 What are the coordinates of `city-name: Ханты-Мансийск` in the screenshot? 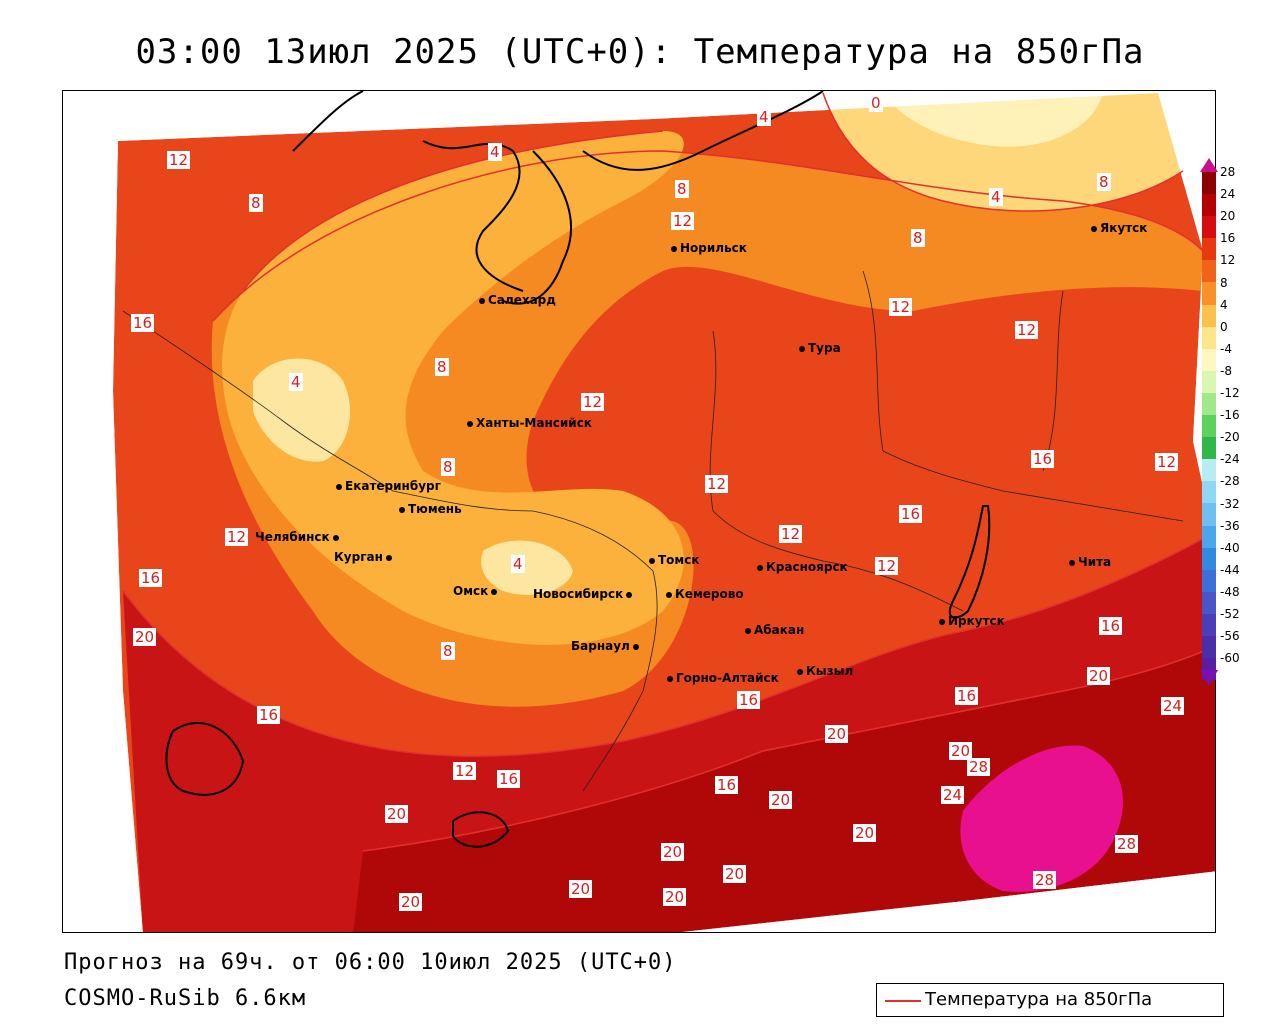 It's located at (534, 423).